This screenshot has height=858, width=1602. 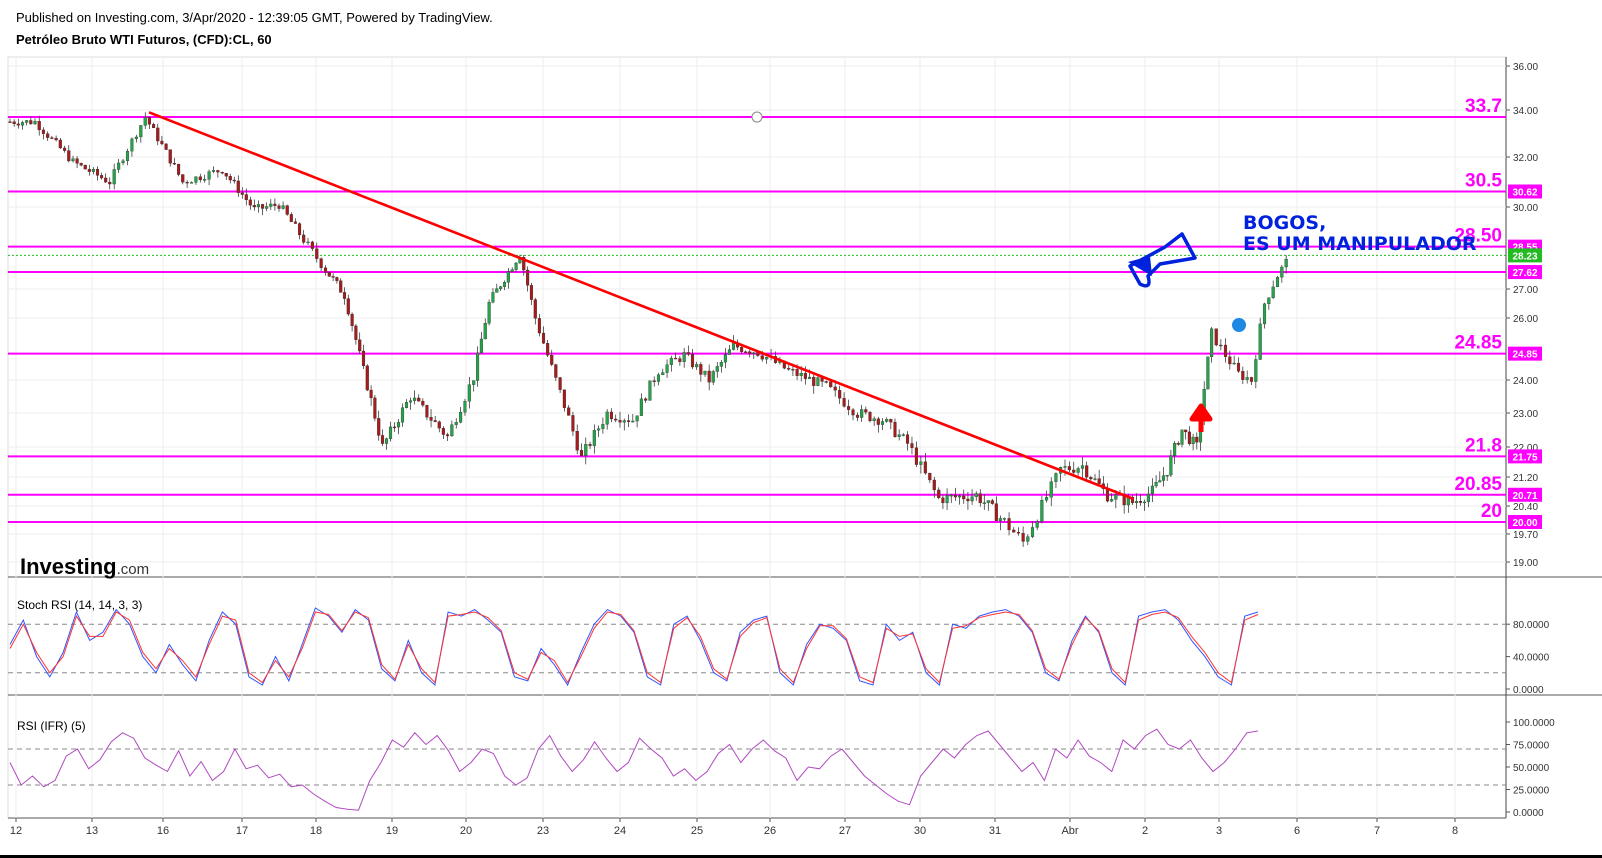 I want to click on level-tag-box, so click(x=1525, y=494).